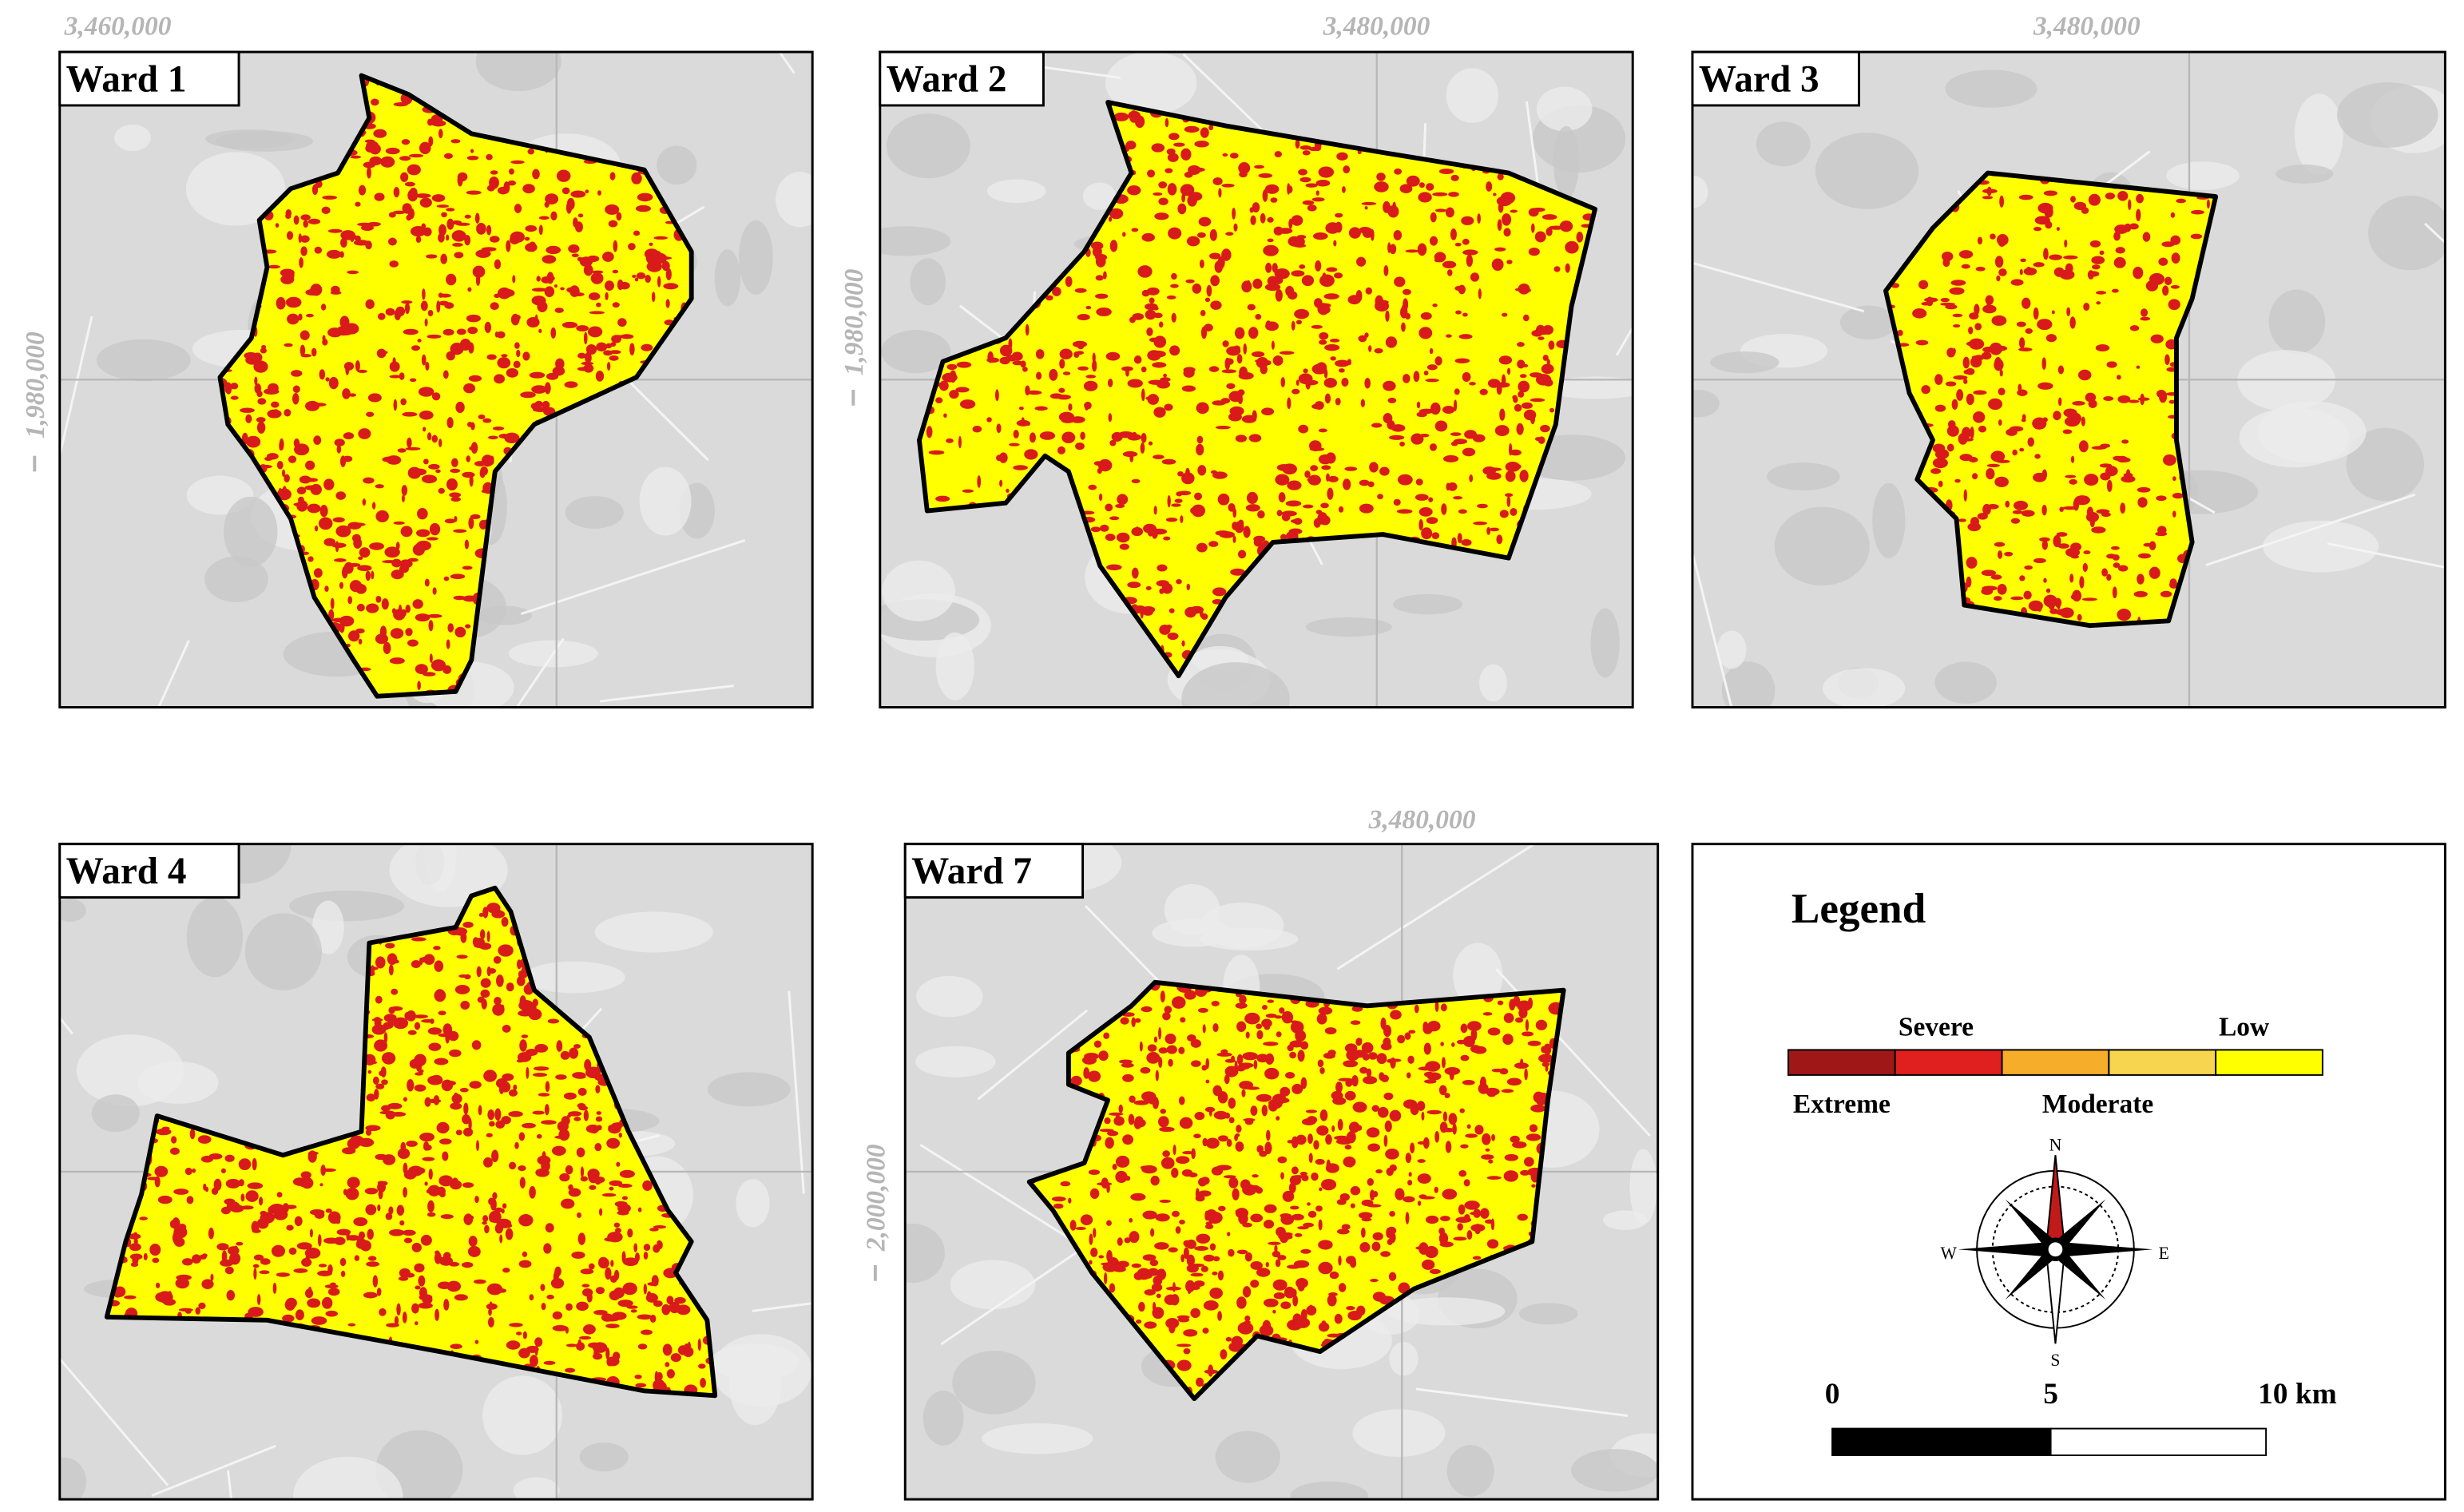  Describe the element at coordinates (1256, 379) in the screenshot. I see `map-panel: Ward 2` at that location.